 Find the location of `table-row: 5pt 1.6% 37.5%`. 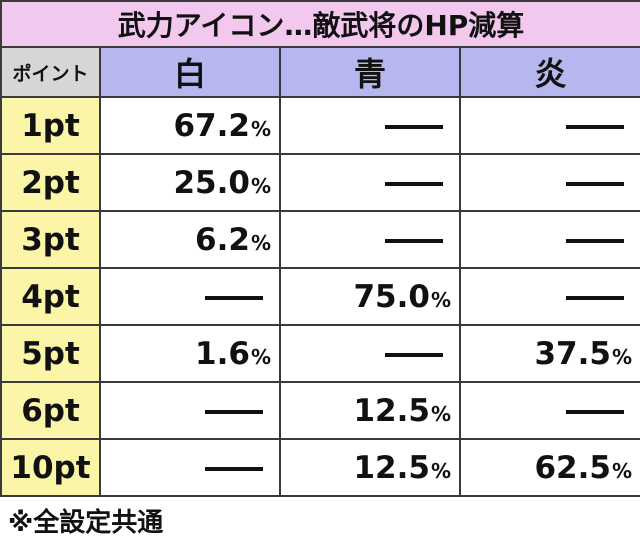

table-row: 5pt 1.6% 37.5% is located at coordinates (320, 353).